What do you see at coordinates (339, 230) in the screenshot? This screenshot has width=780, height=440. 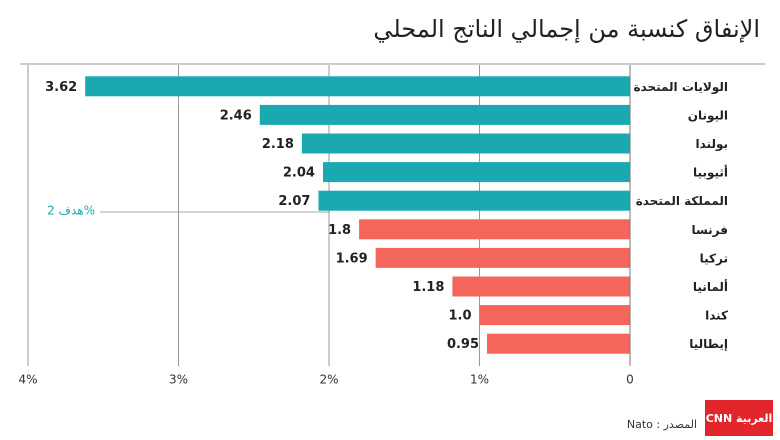 I see `value-label: 1.8` at bounding box center [339, 230].